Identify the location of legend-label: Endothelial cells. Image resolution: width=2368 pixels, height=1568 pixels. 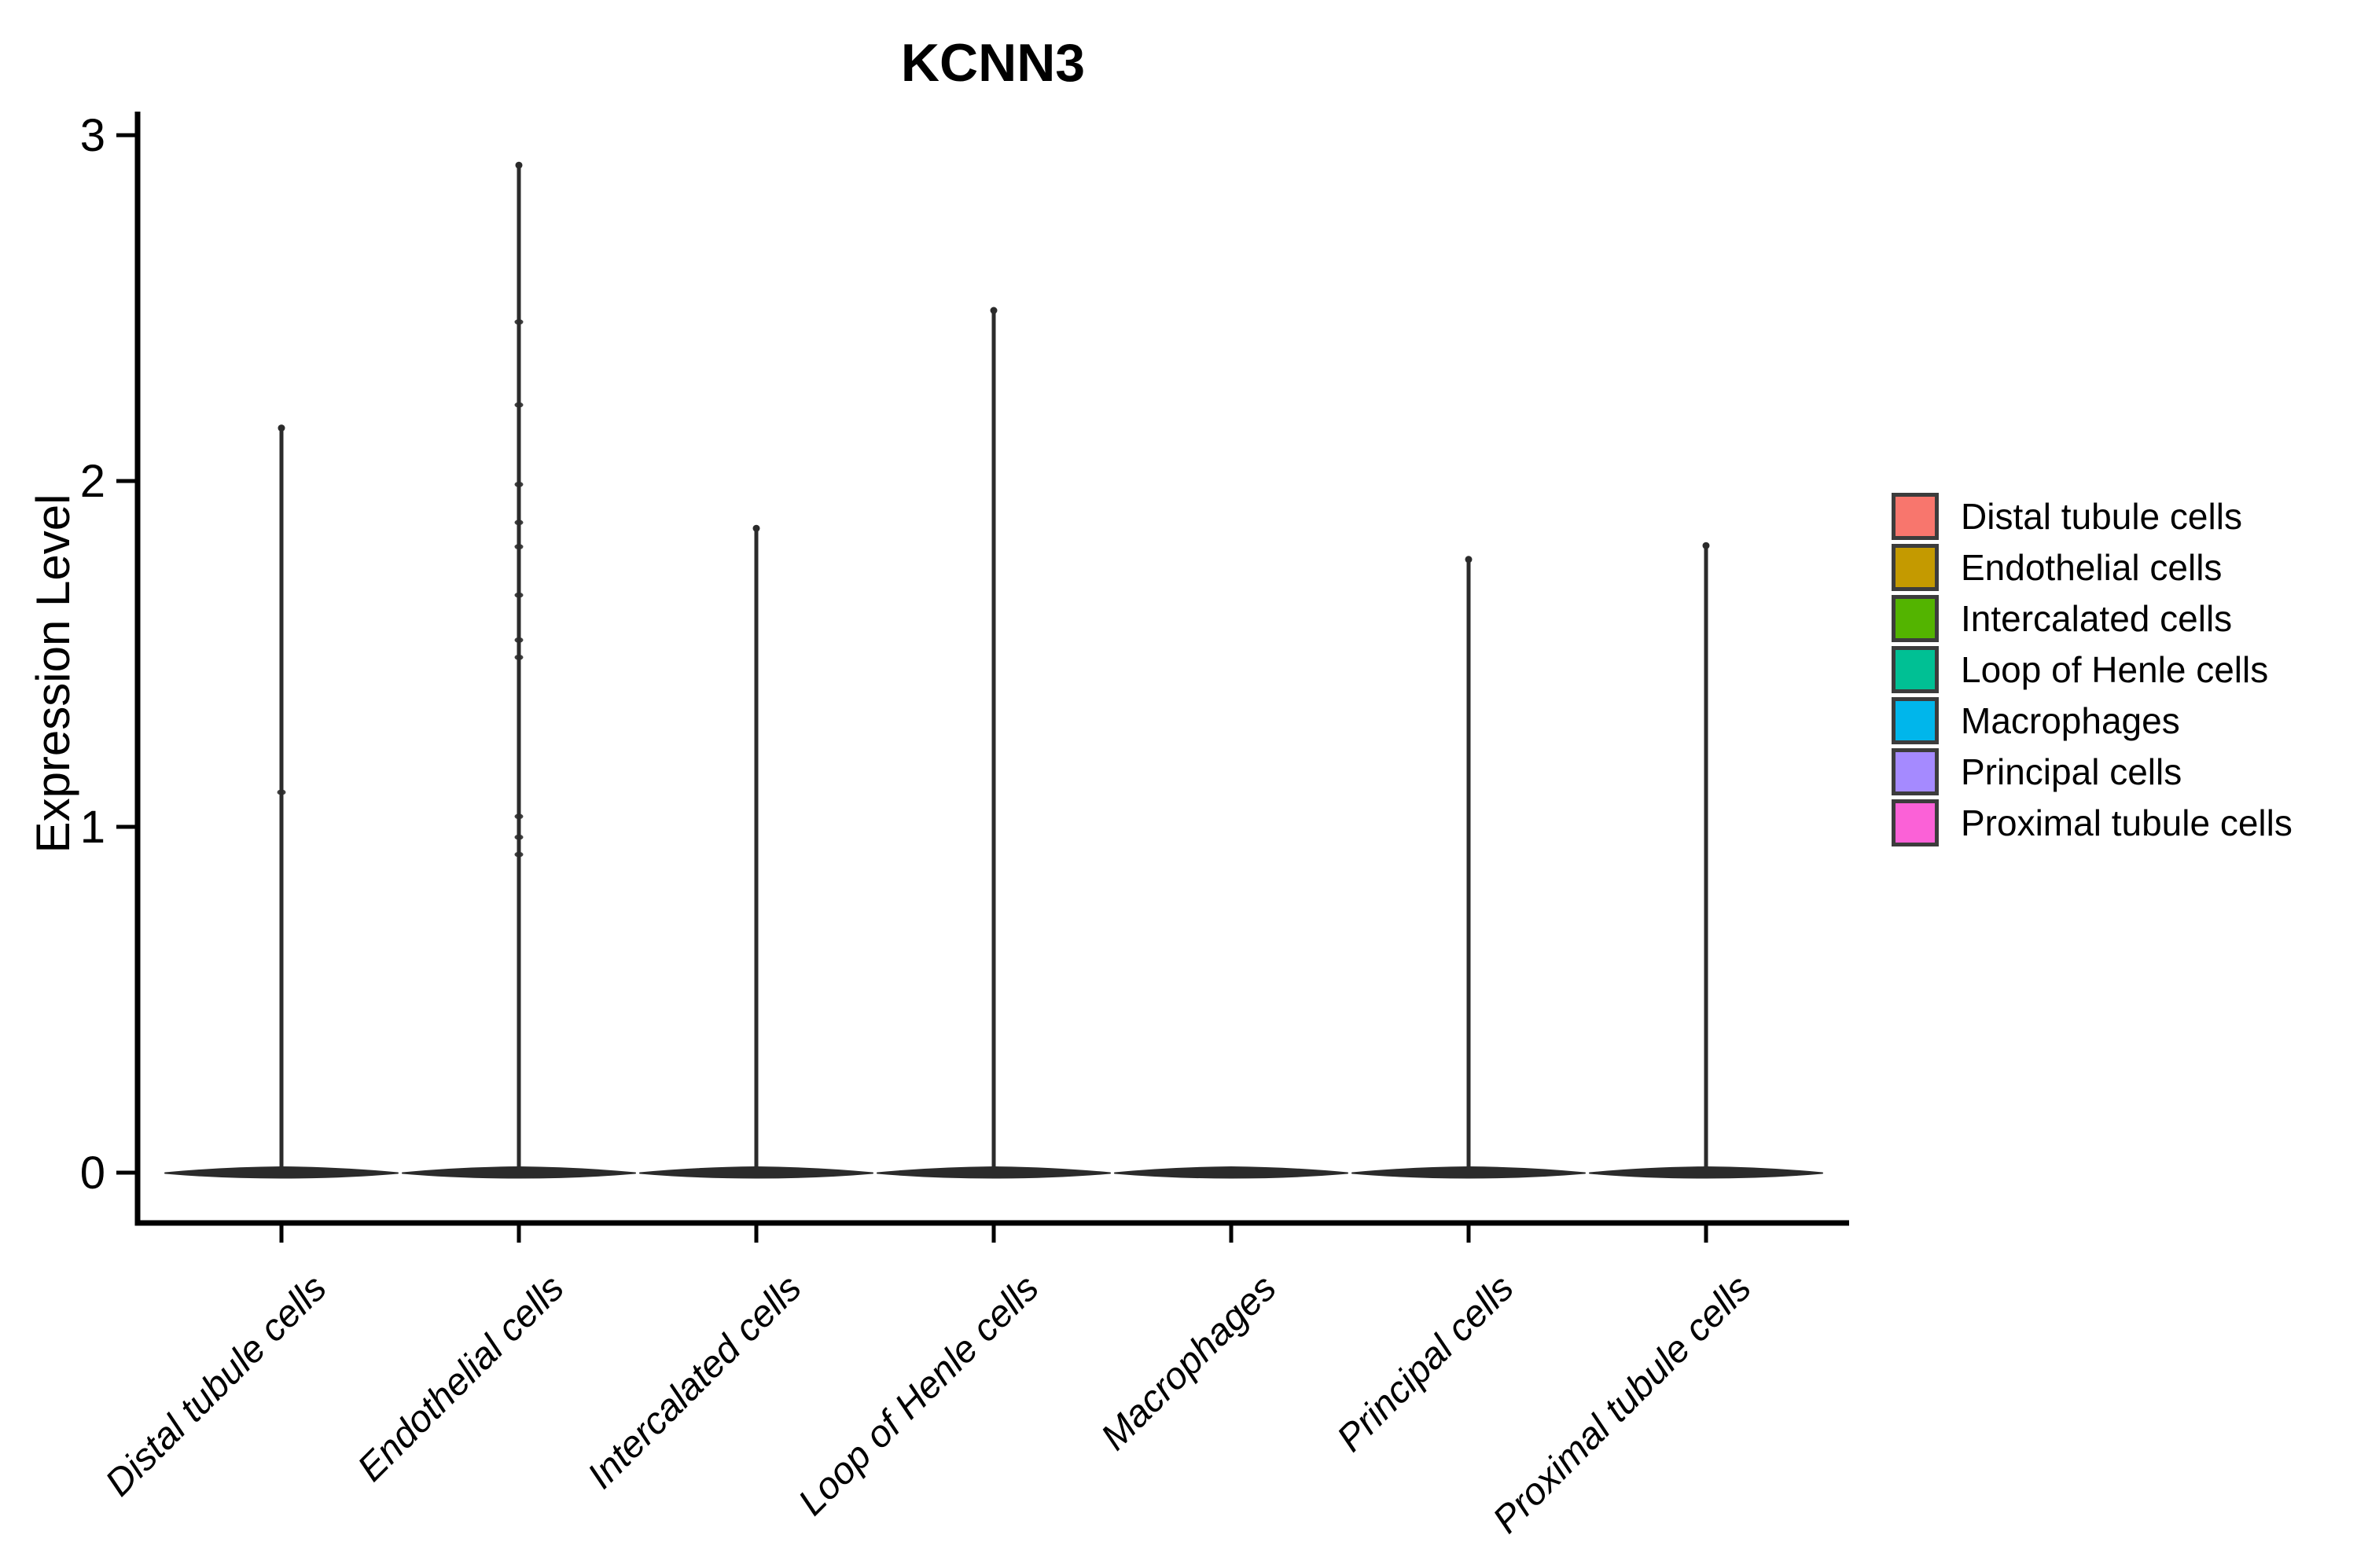
(2092, 567).